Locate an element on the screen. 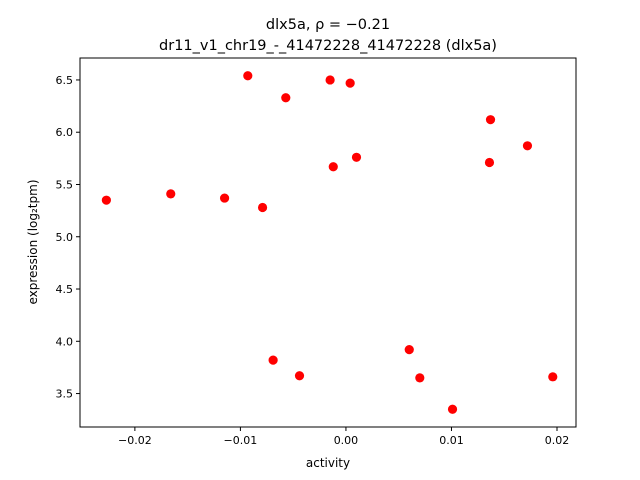 The height and width of the screenshot is (480, 640). x-axis-label: activity is located at coordinates (328, 463).